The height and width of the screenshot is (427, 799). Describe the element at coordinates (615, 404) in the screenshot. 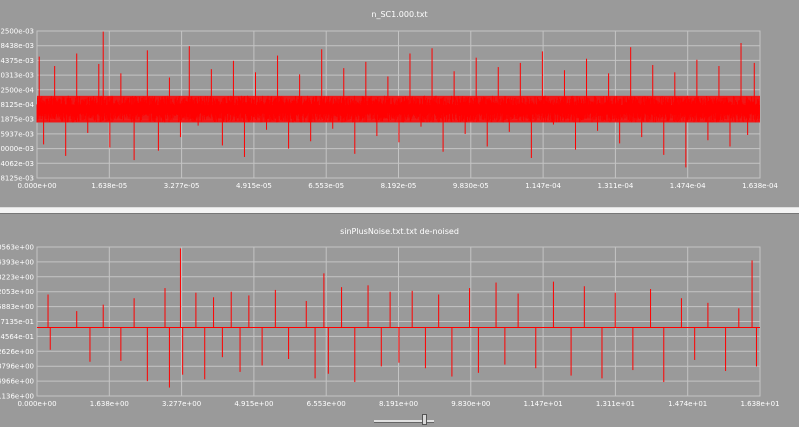

I see `bottom-x-tick-label: 1.311e+01` at that location.